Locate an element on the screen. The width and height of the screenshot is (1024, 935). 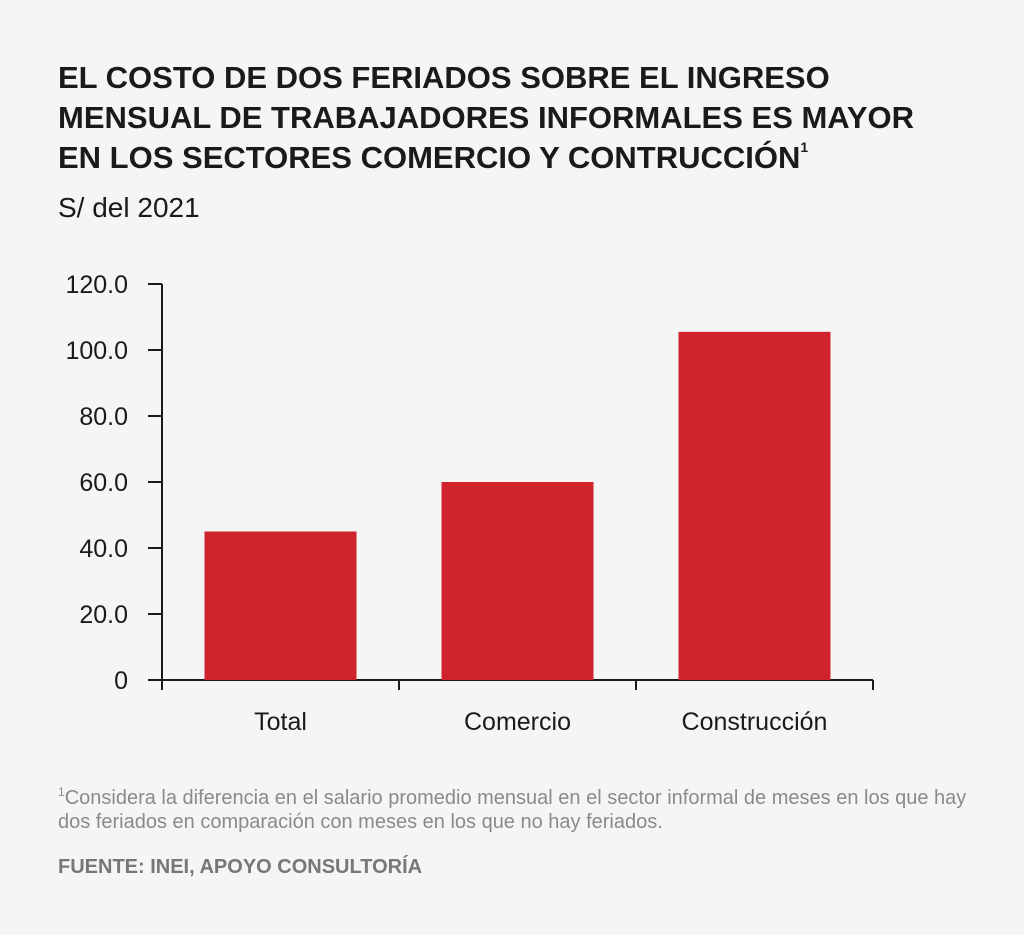
y-tick-label: 120.0 is located at coordinates (96, 285).